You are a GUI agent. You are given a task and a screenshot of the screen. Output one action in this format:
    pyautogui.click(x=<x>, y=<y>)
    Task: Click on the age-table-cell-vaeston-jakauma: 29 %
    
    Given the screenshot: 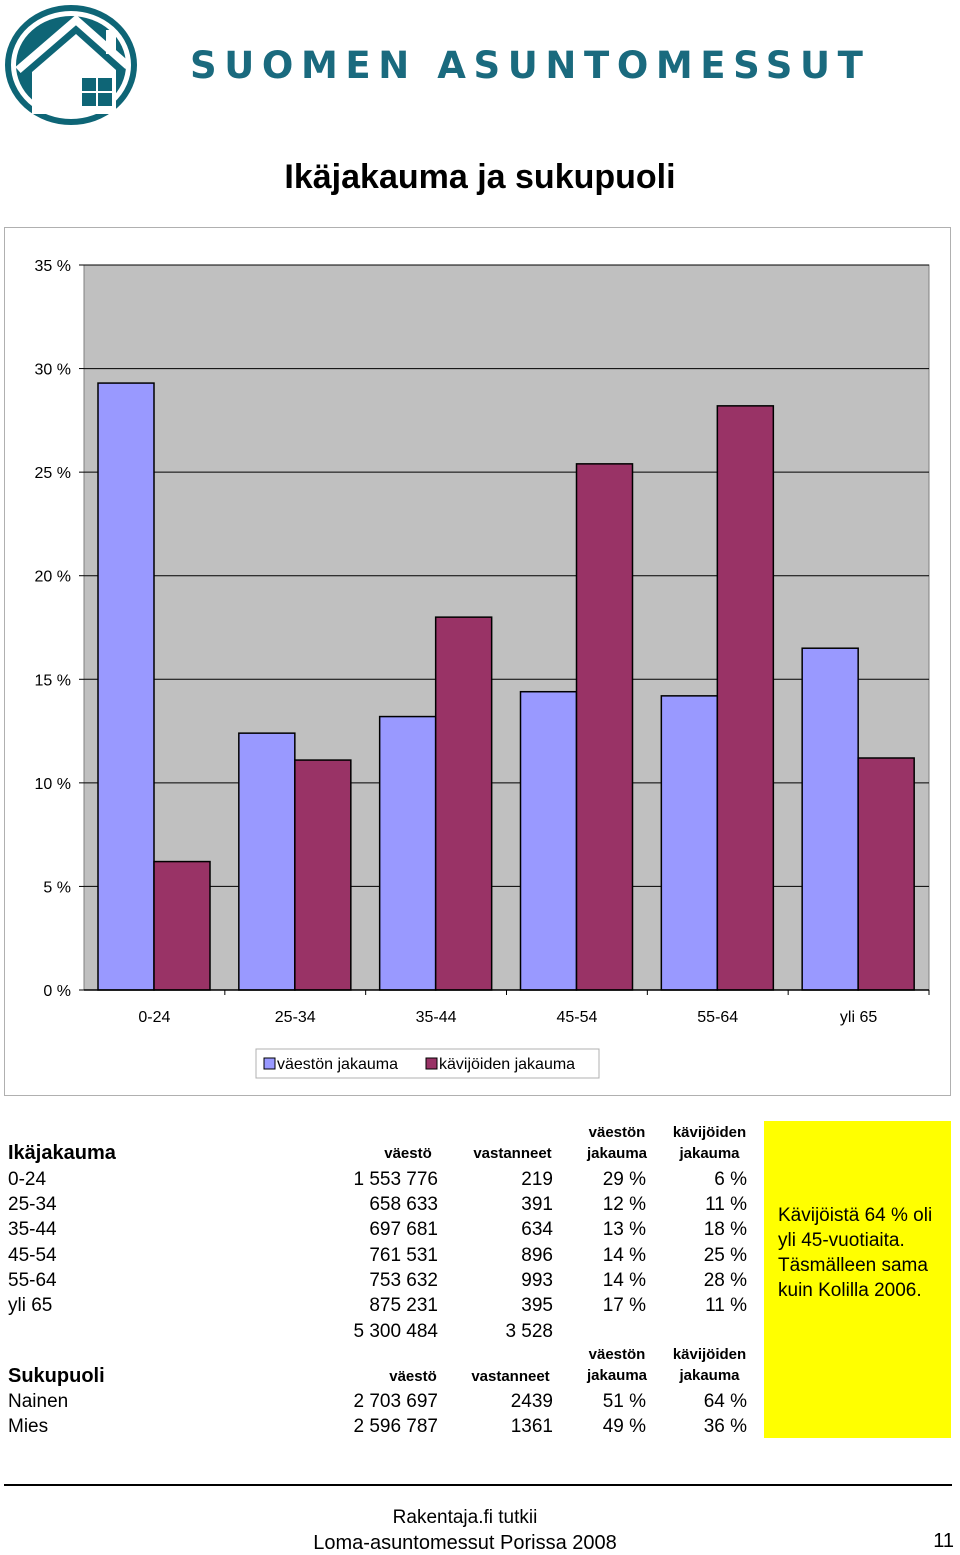 What is the action you would take?
    pyautogui.click(x=624, y=1179)
    